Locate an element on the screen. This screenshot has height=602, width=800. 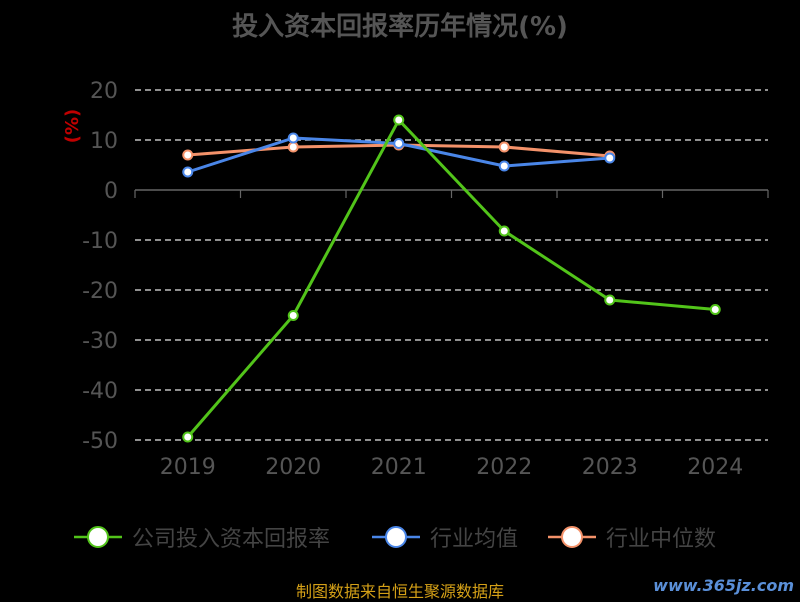
x-tick-label: 2022 is located at coordinates (504, 467).